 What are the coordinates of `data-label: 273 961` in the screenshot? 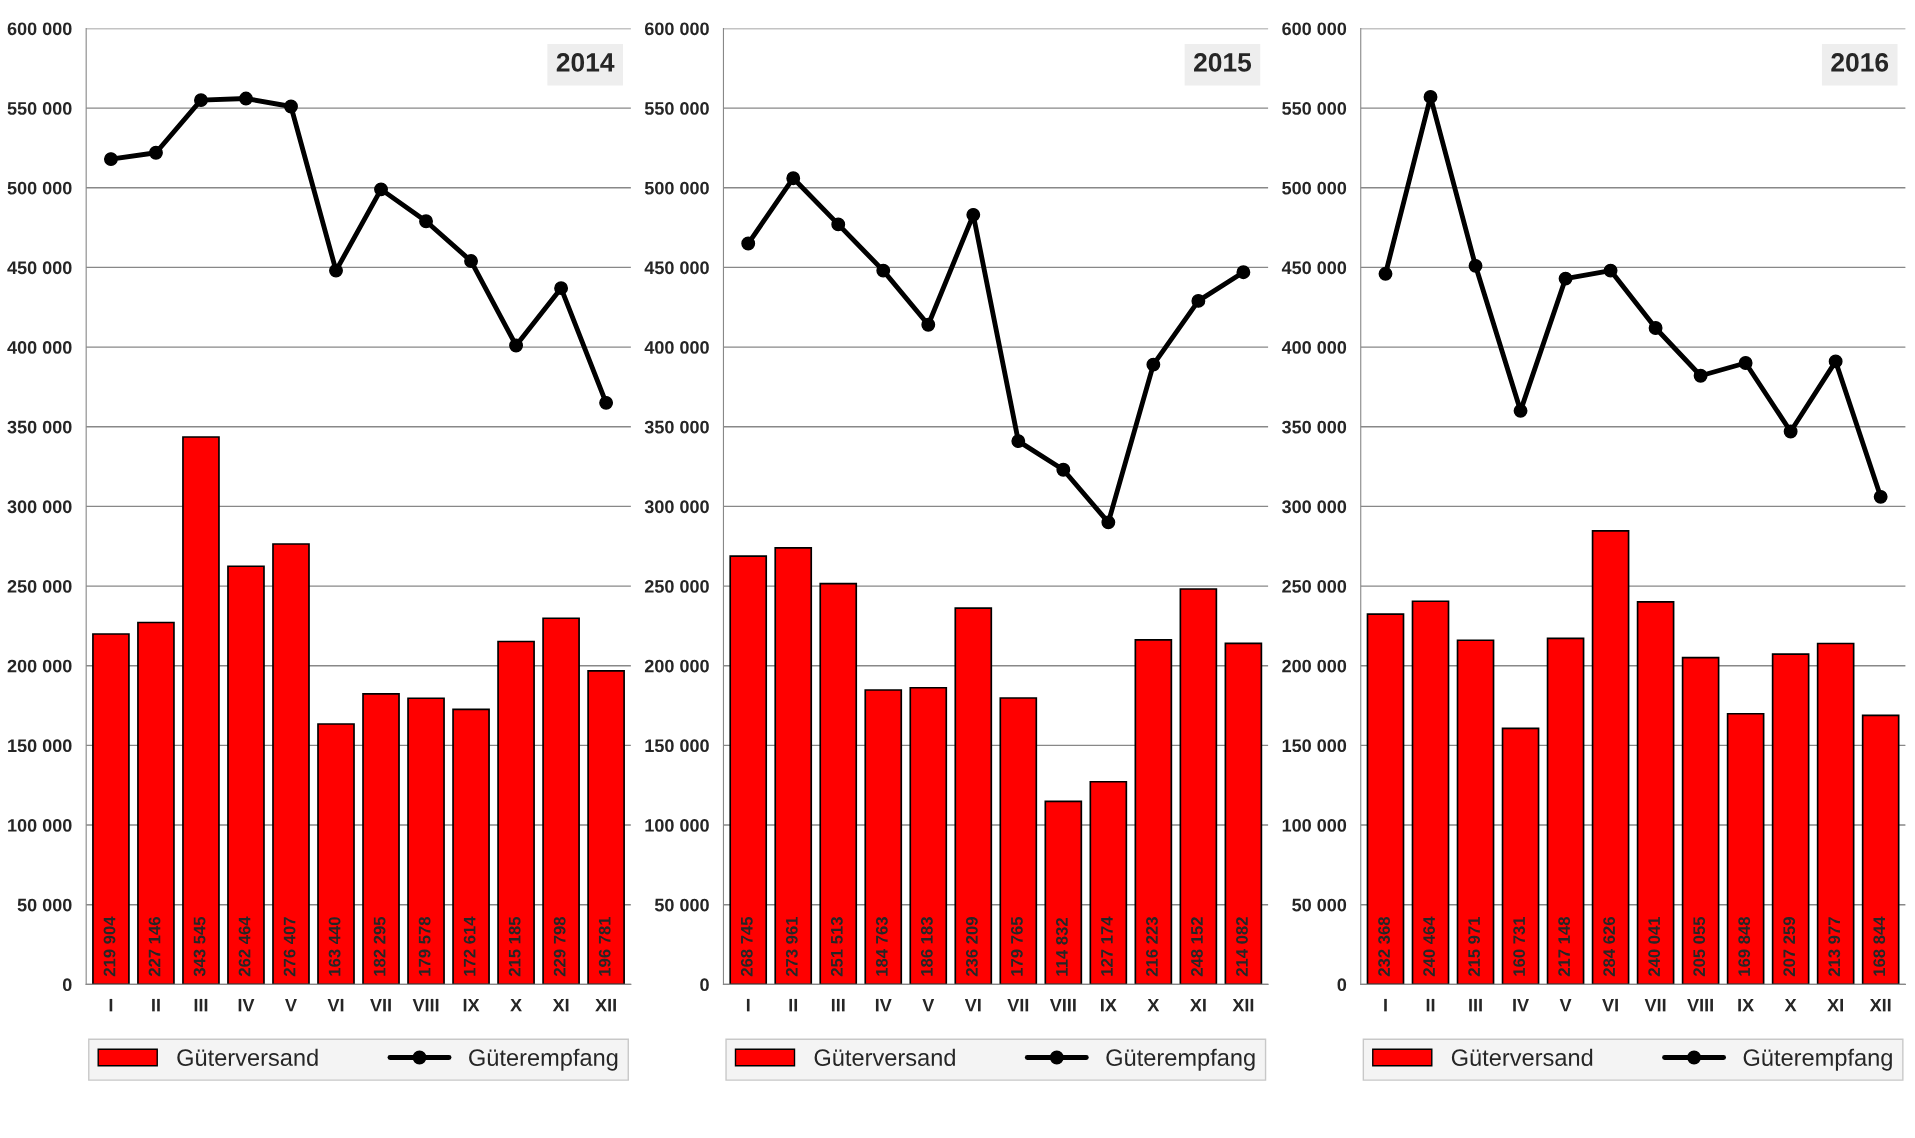 It's located at (791, 946).